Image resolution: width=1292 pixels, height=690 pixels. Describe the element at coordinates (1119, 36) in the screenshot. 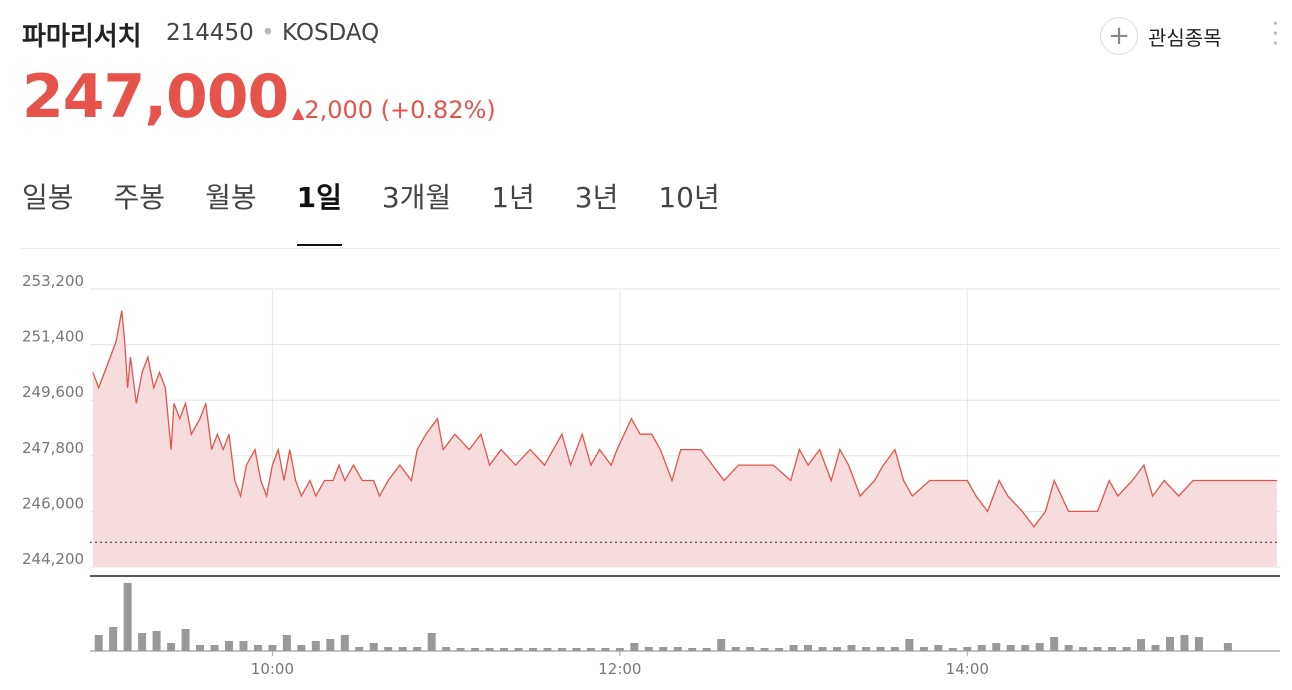

I see `plus-icon: +` at that location.